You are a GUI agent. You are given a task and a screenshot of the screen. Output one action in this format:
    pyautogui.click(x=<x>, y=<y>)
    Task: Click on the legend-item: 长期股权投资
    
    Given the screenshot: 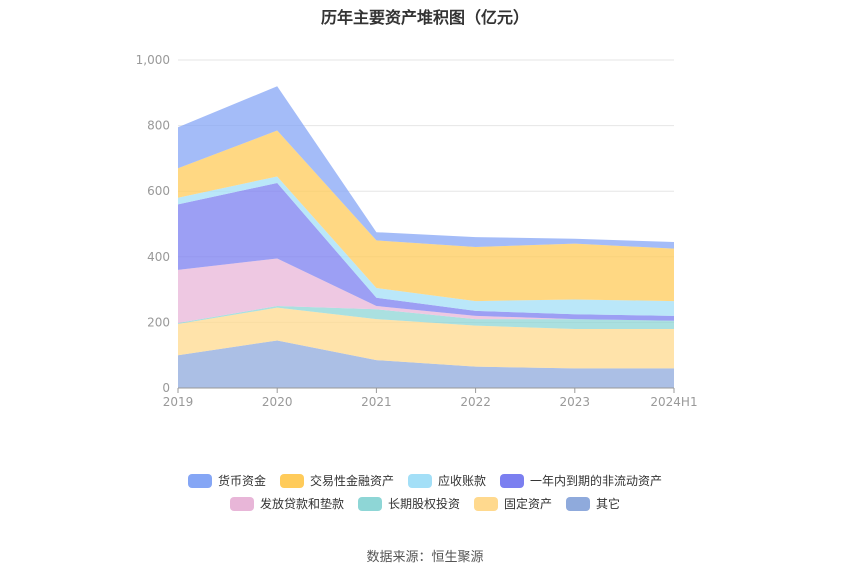 What is the action you would take?
    pyautogui.click(x=408, y=503)
    